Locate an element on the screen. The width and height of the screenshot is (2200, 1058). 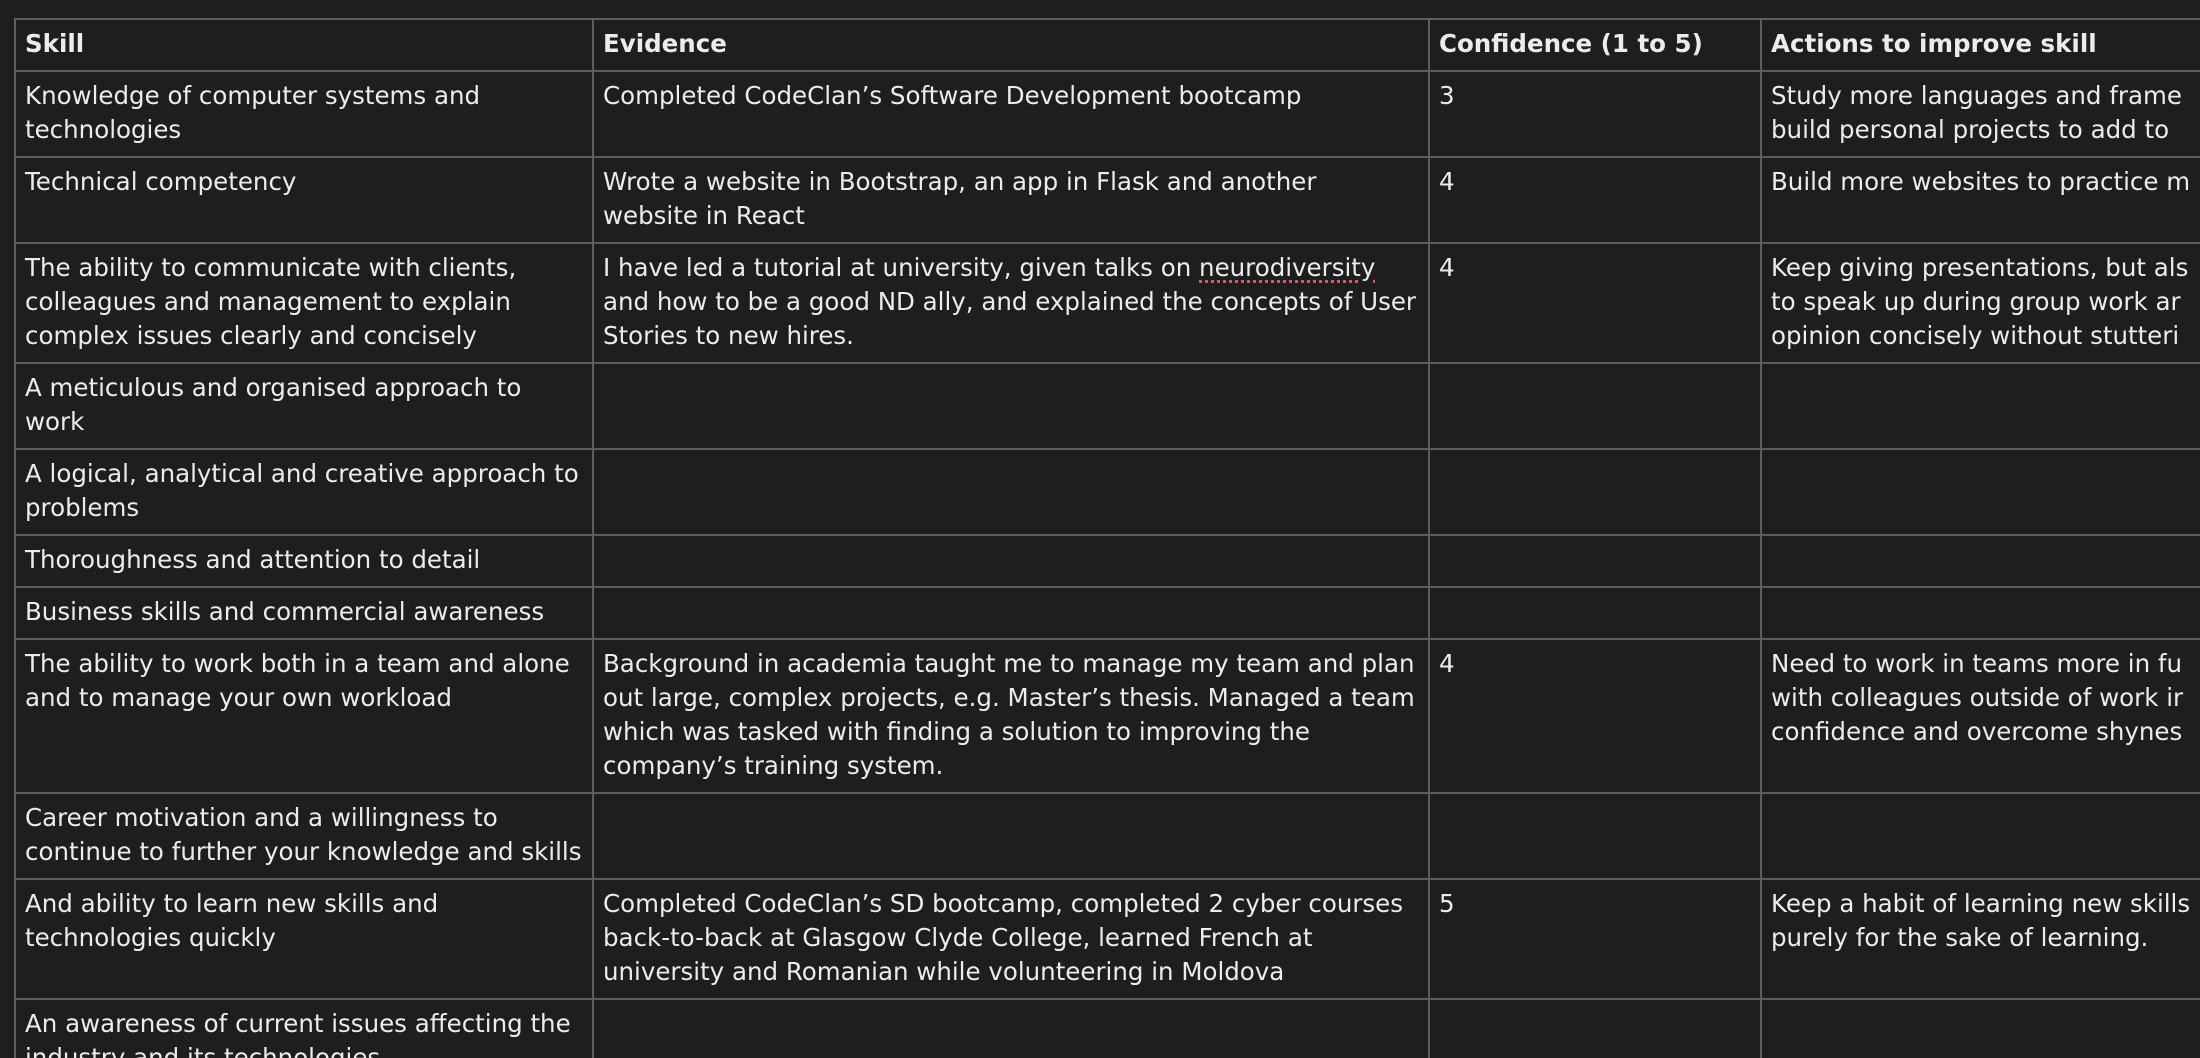
cell-skill: Technical competency is located at coordinates (304, 200).